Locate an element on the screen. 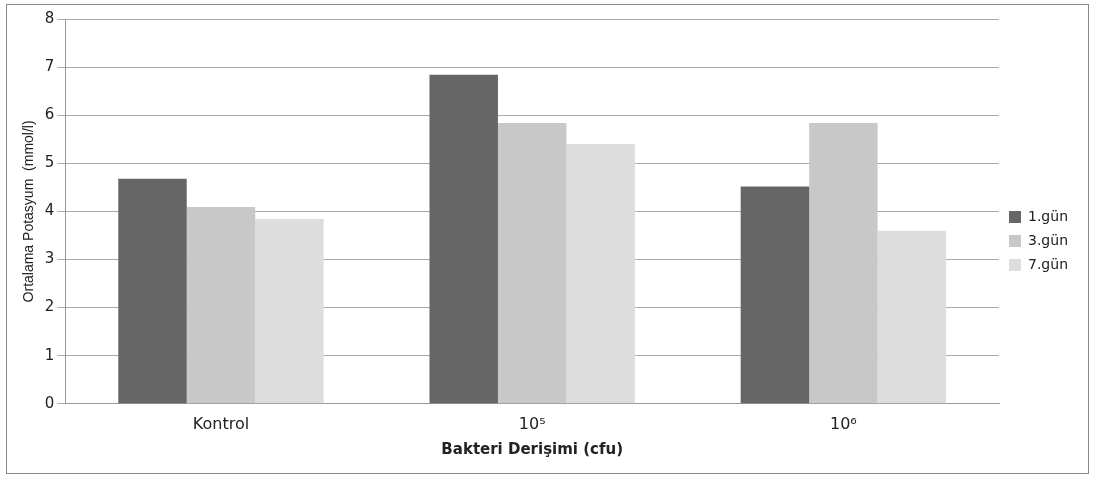 This screenshot has width=1097, height=482. legend-label: 1.gün is located at coordinates (1048, 215).